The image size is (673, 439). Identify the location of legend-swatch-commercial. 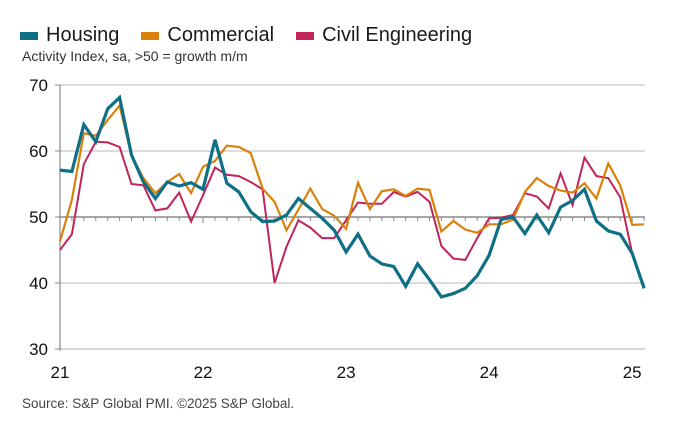
(150, 35).